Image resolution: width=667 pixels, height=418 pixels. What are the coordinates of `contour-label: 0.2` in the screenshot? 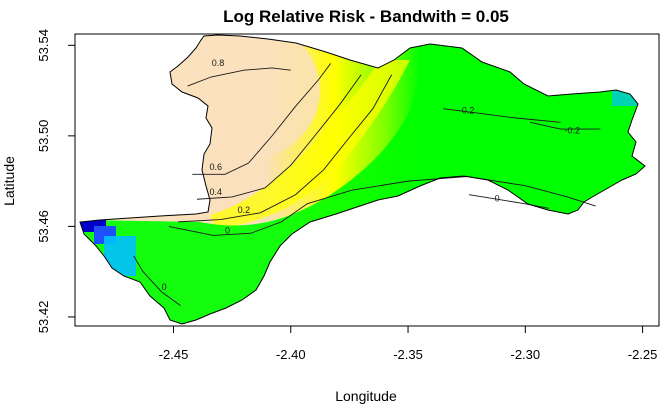 It's located at (244, 210).